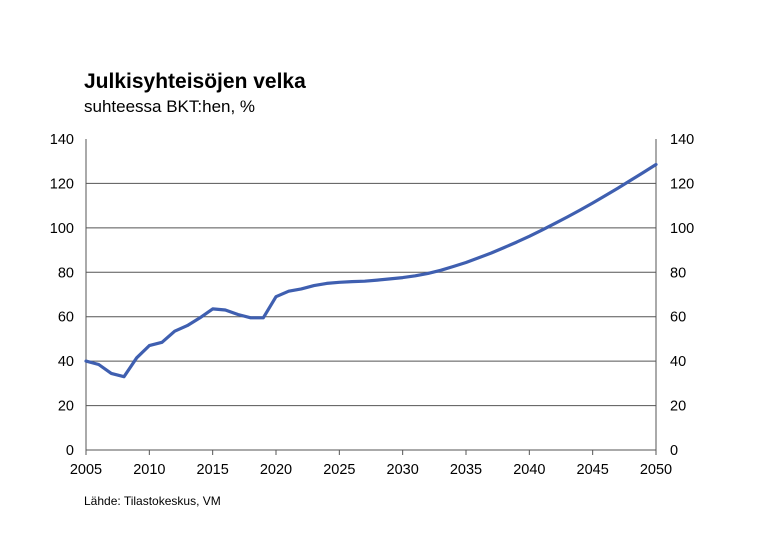 The height and width of the screenshot is (553, 768). Describe the element at coordinates (70, 451) in the screenshot. I see `y-tick-label-left: 0` at that location.